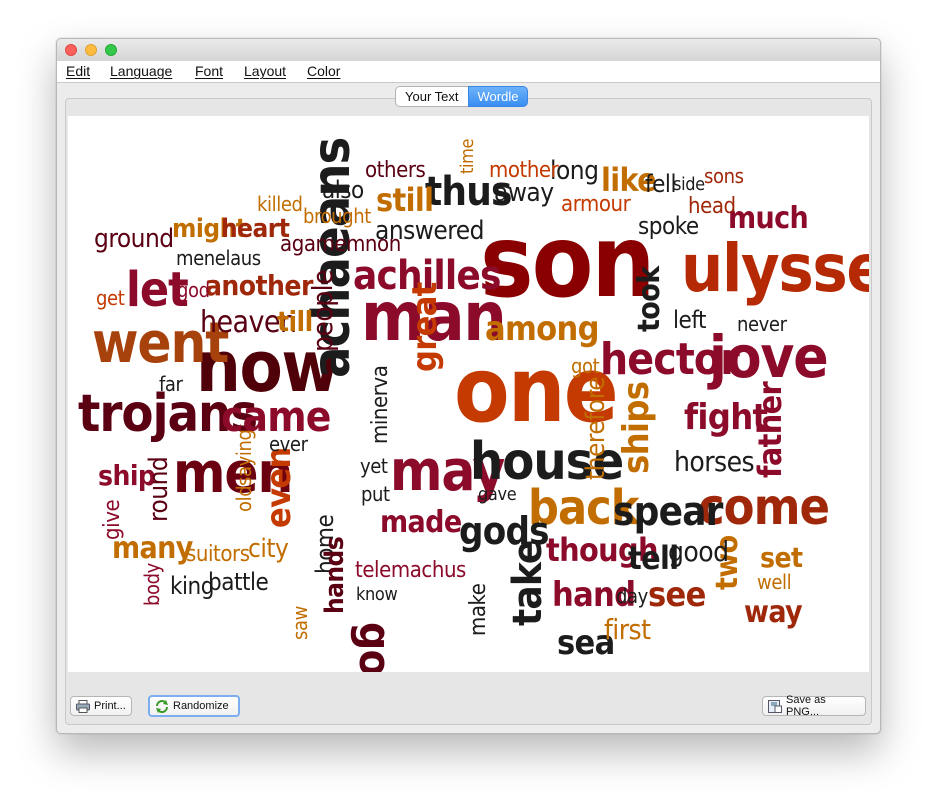 This screenshot has width=935, height=807. I want to click on word-jove: jove, so click(769, 357).